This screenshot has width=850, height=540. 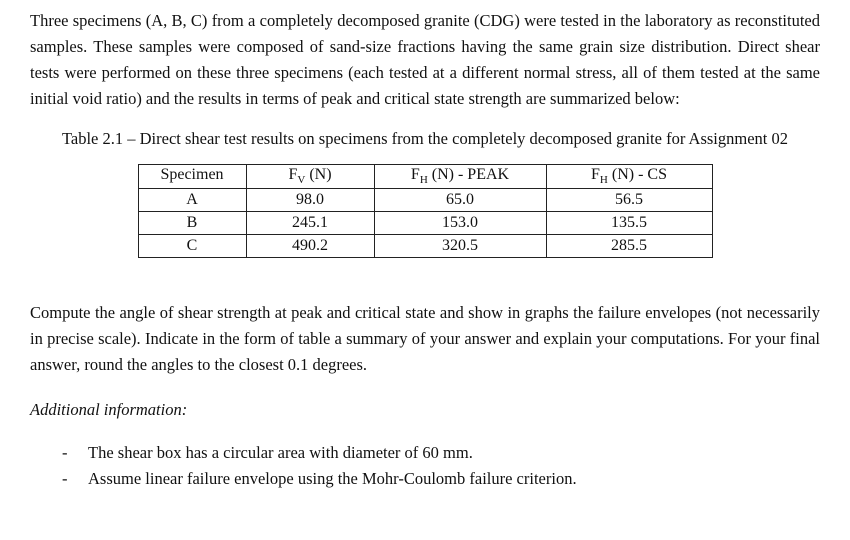 What do you see at coordinates (460, 246) in the screenshot?
I see `cell-fh-peak: 320.5` at bounding box center [460, 246].